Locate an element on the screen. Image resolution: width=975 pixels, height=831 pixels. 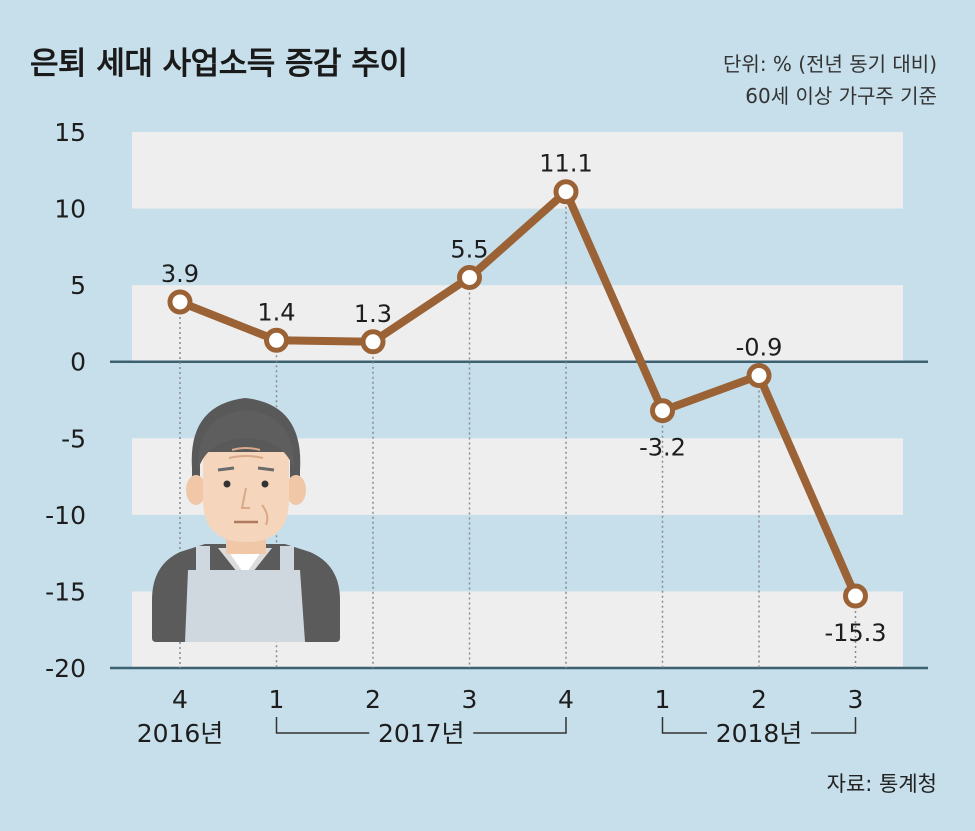
value-label: 11.1 is located at coordinates (565, 164).